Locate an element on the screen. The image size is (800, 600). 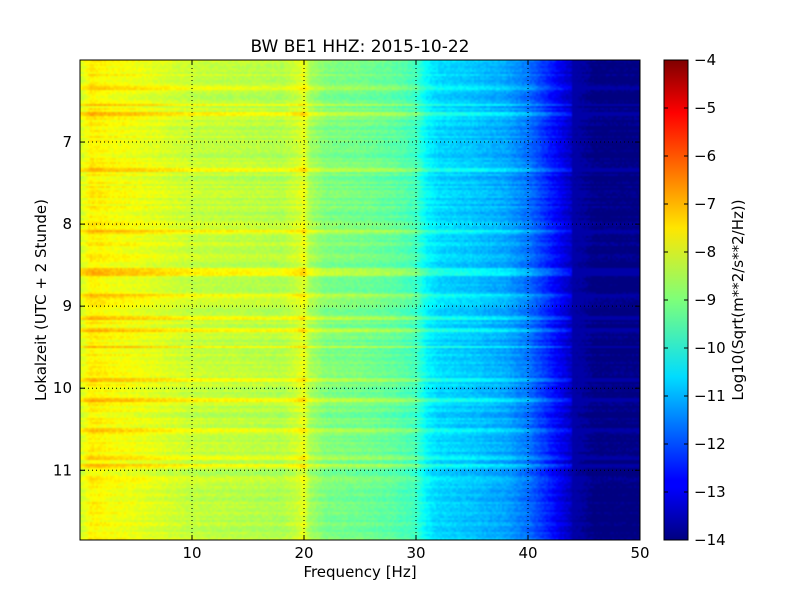
colorbar-tick-label: −11 is located at coordinates (710, 396).